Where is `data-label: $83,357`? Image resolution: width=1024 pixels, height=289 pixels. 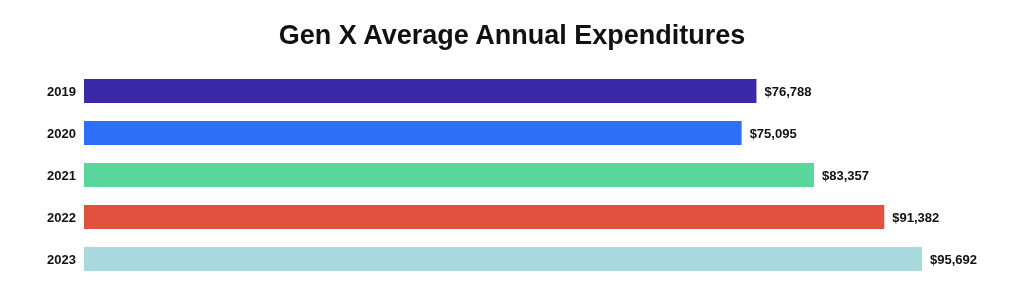 data-label: $83,357 is located at coordinates (845, 175).